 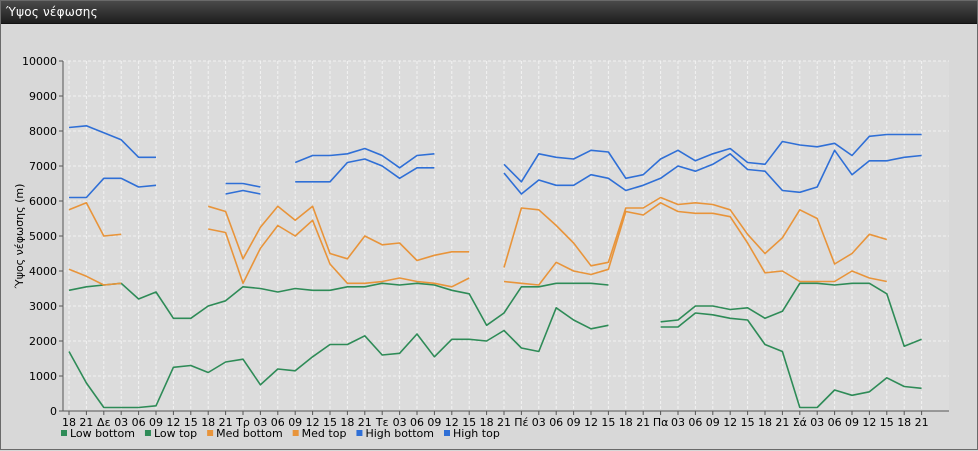 I want to click on y-tick-label: 1000, so click(x=43, y=376).